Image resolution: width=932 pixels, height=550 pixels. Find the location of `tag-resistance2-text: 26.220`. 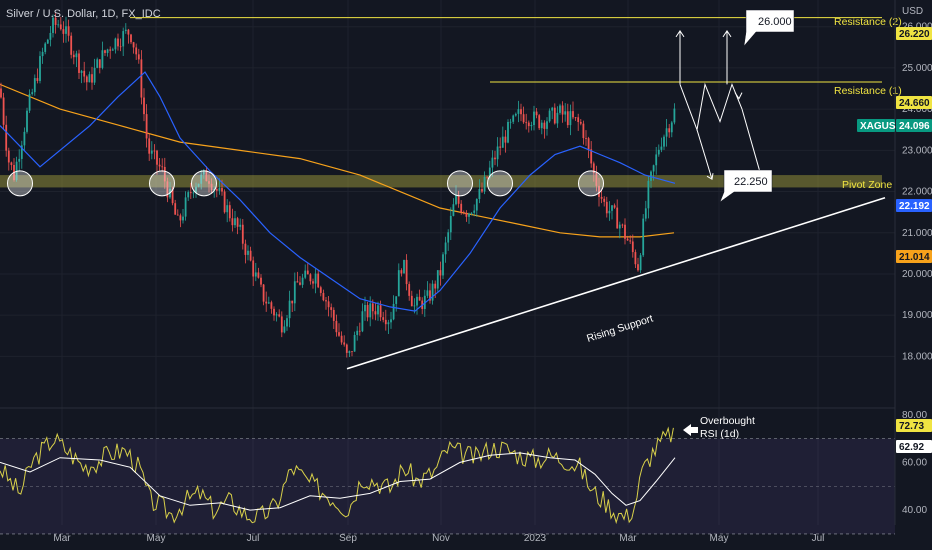

tag-resistance2-text: 26.220 is located at coordinates (914, 34).